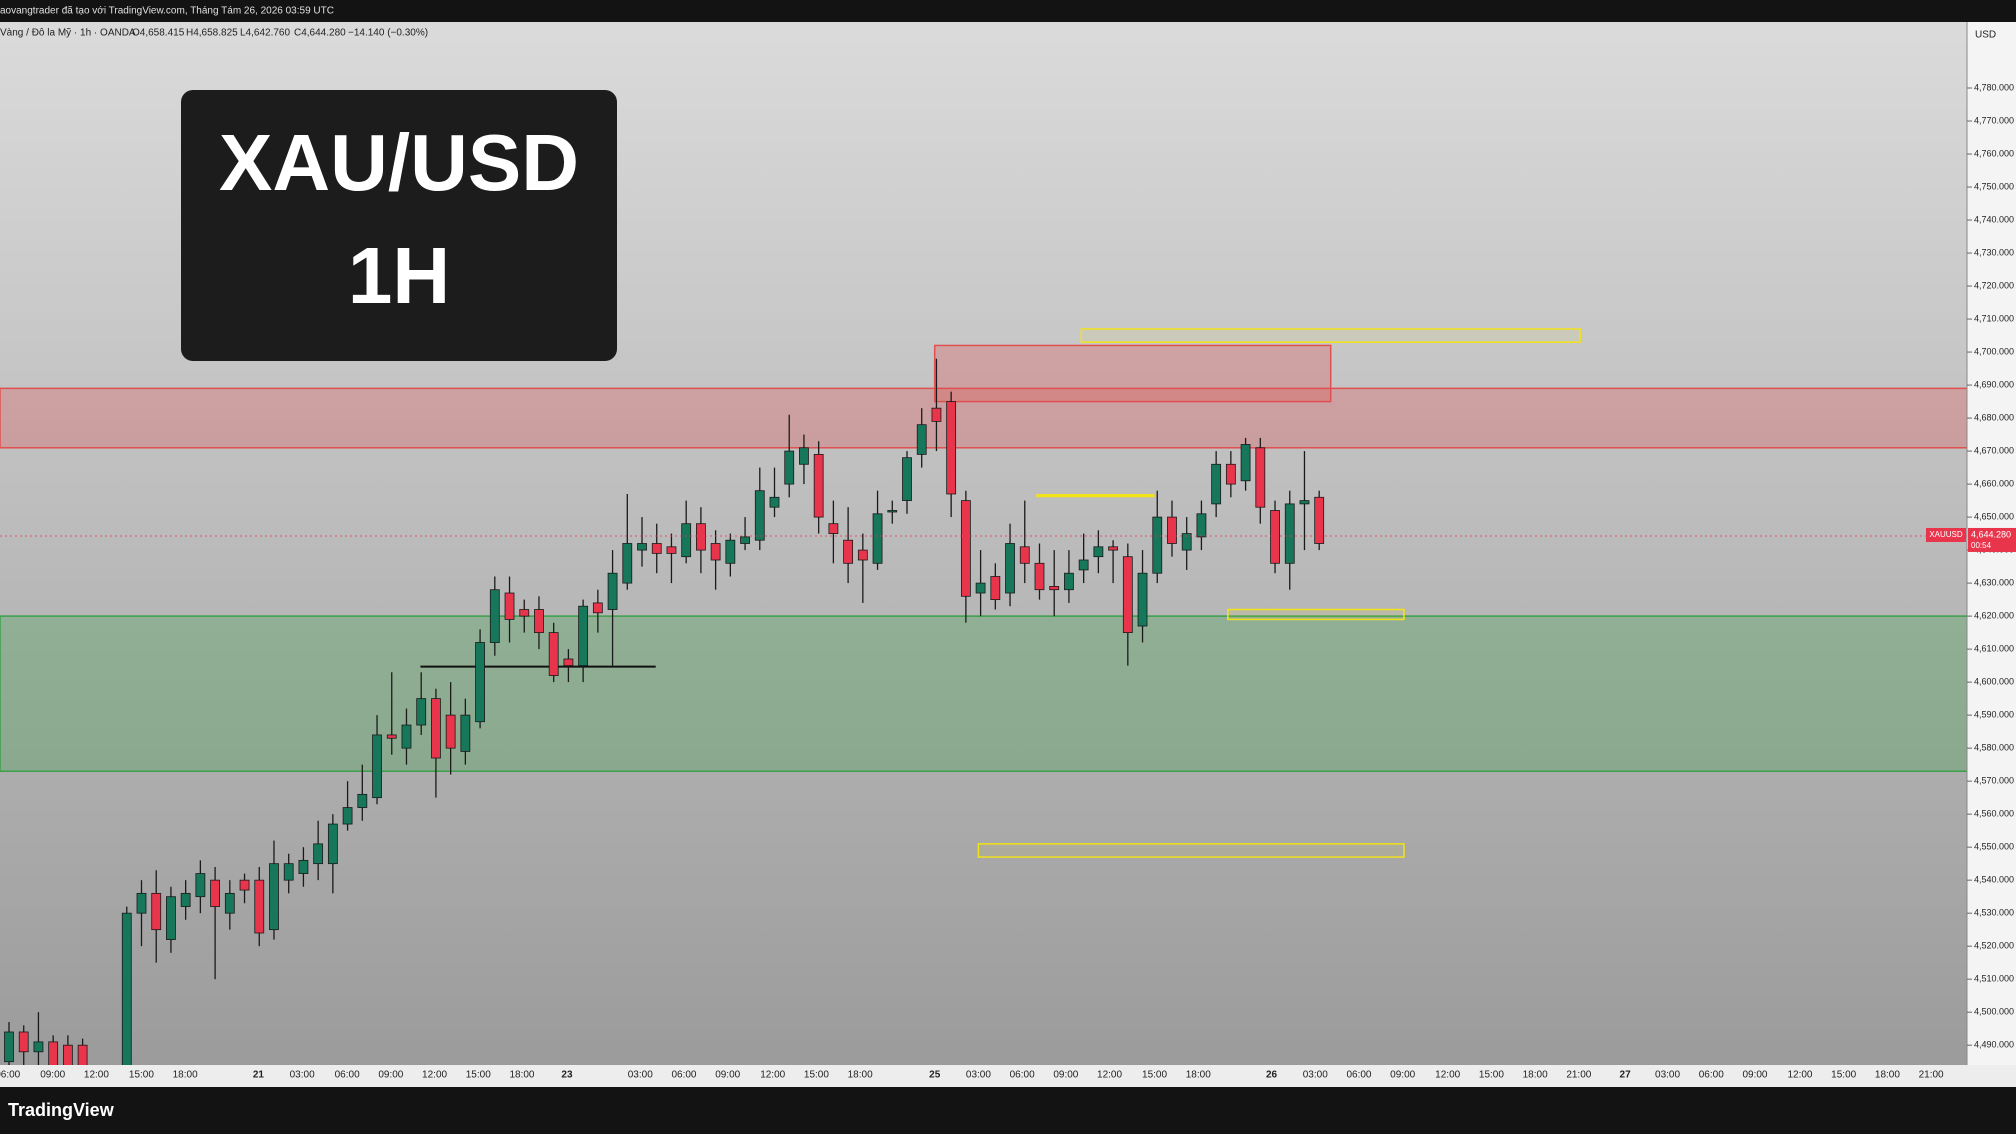 The height and width of the screenshot is (1134, 2016). What do you see at coordinates (1994, 1012) in the screenshot?
I see `y-tick-label: 4,500.000` at bounding box center [1994, 1012].